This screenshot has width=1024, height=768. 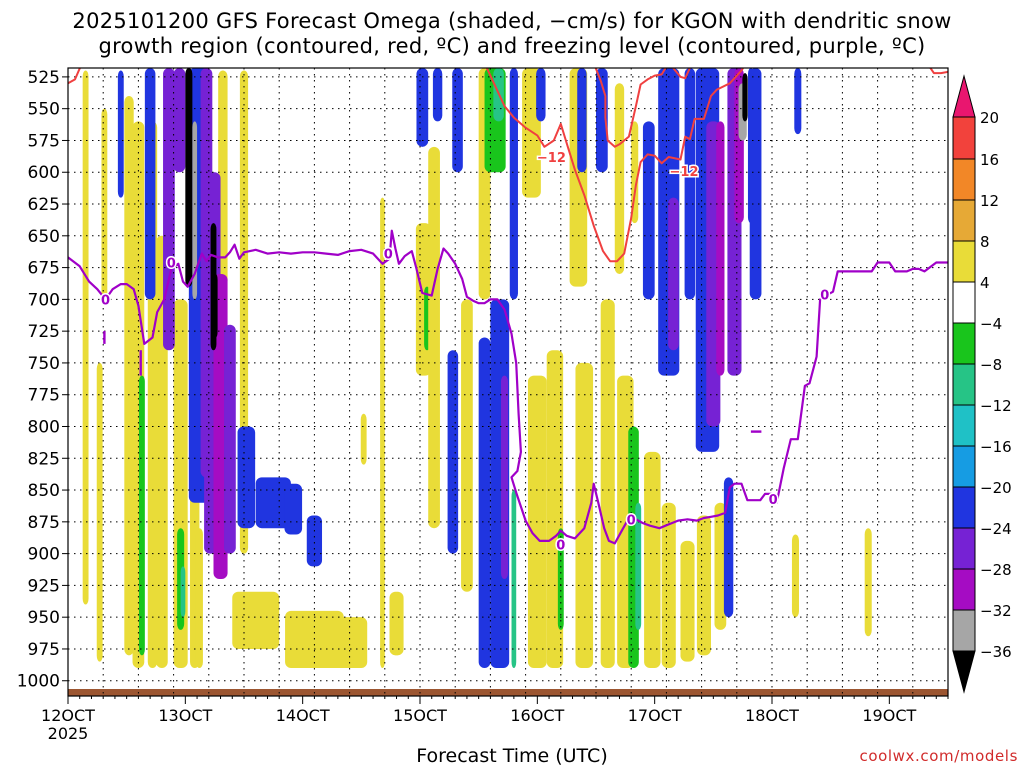 What do you see at coordinates (964, 96) in the screenshot?
I see `colorbar-cap-top` at bounding box center [964, 96].